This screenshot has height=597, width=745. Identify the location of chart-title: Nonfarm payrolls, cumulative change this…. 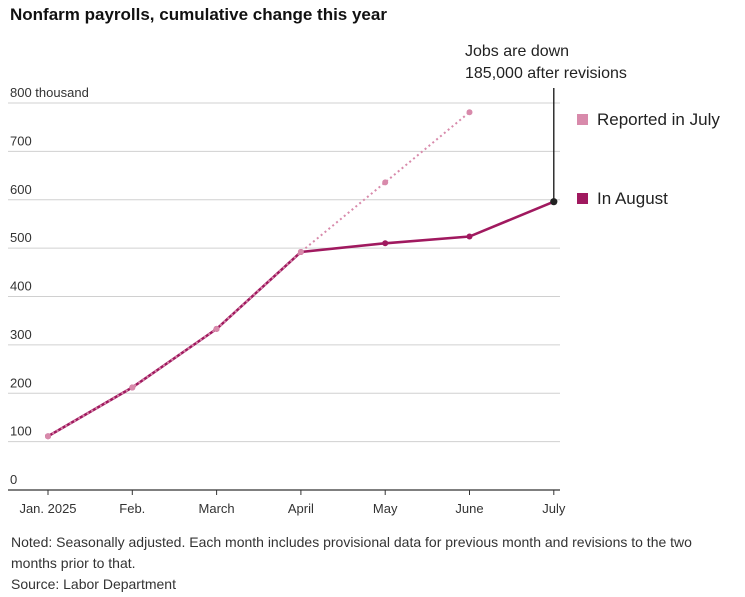
(198, 14).